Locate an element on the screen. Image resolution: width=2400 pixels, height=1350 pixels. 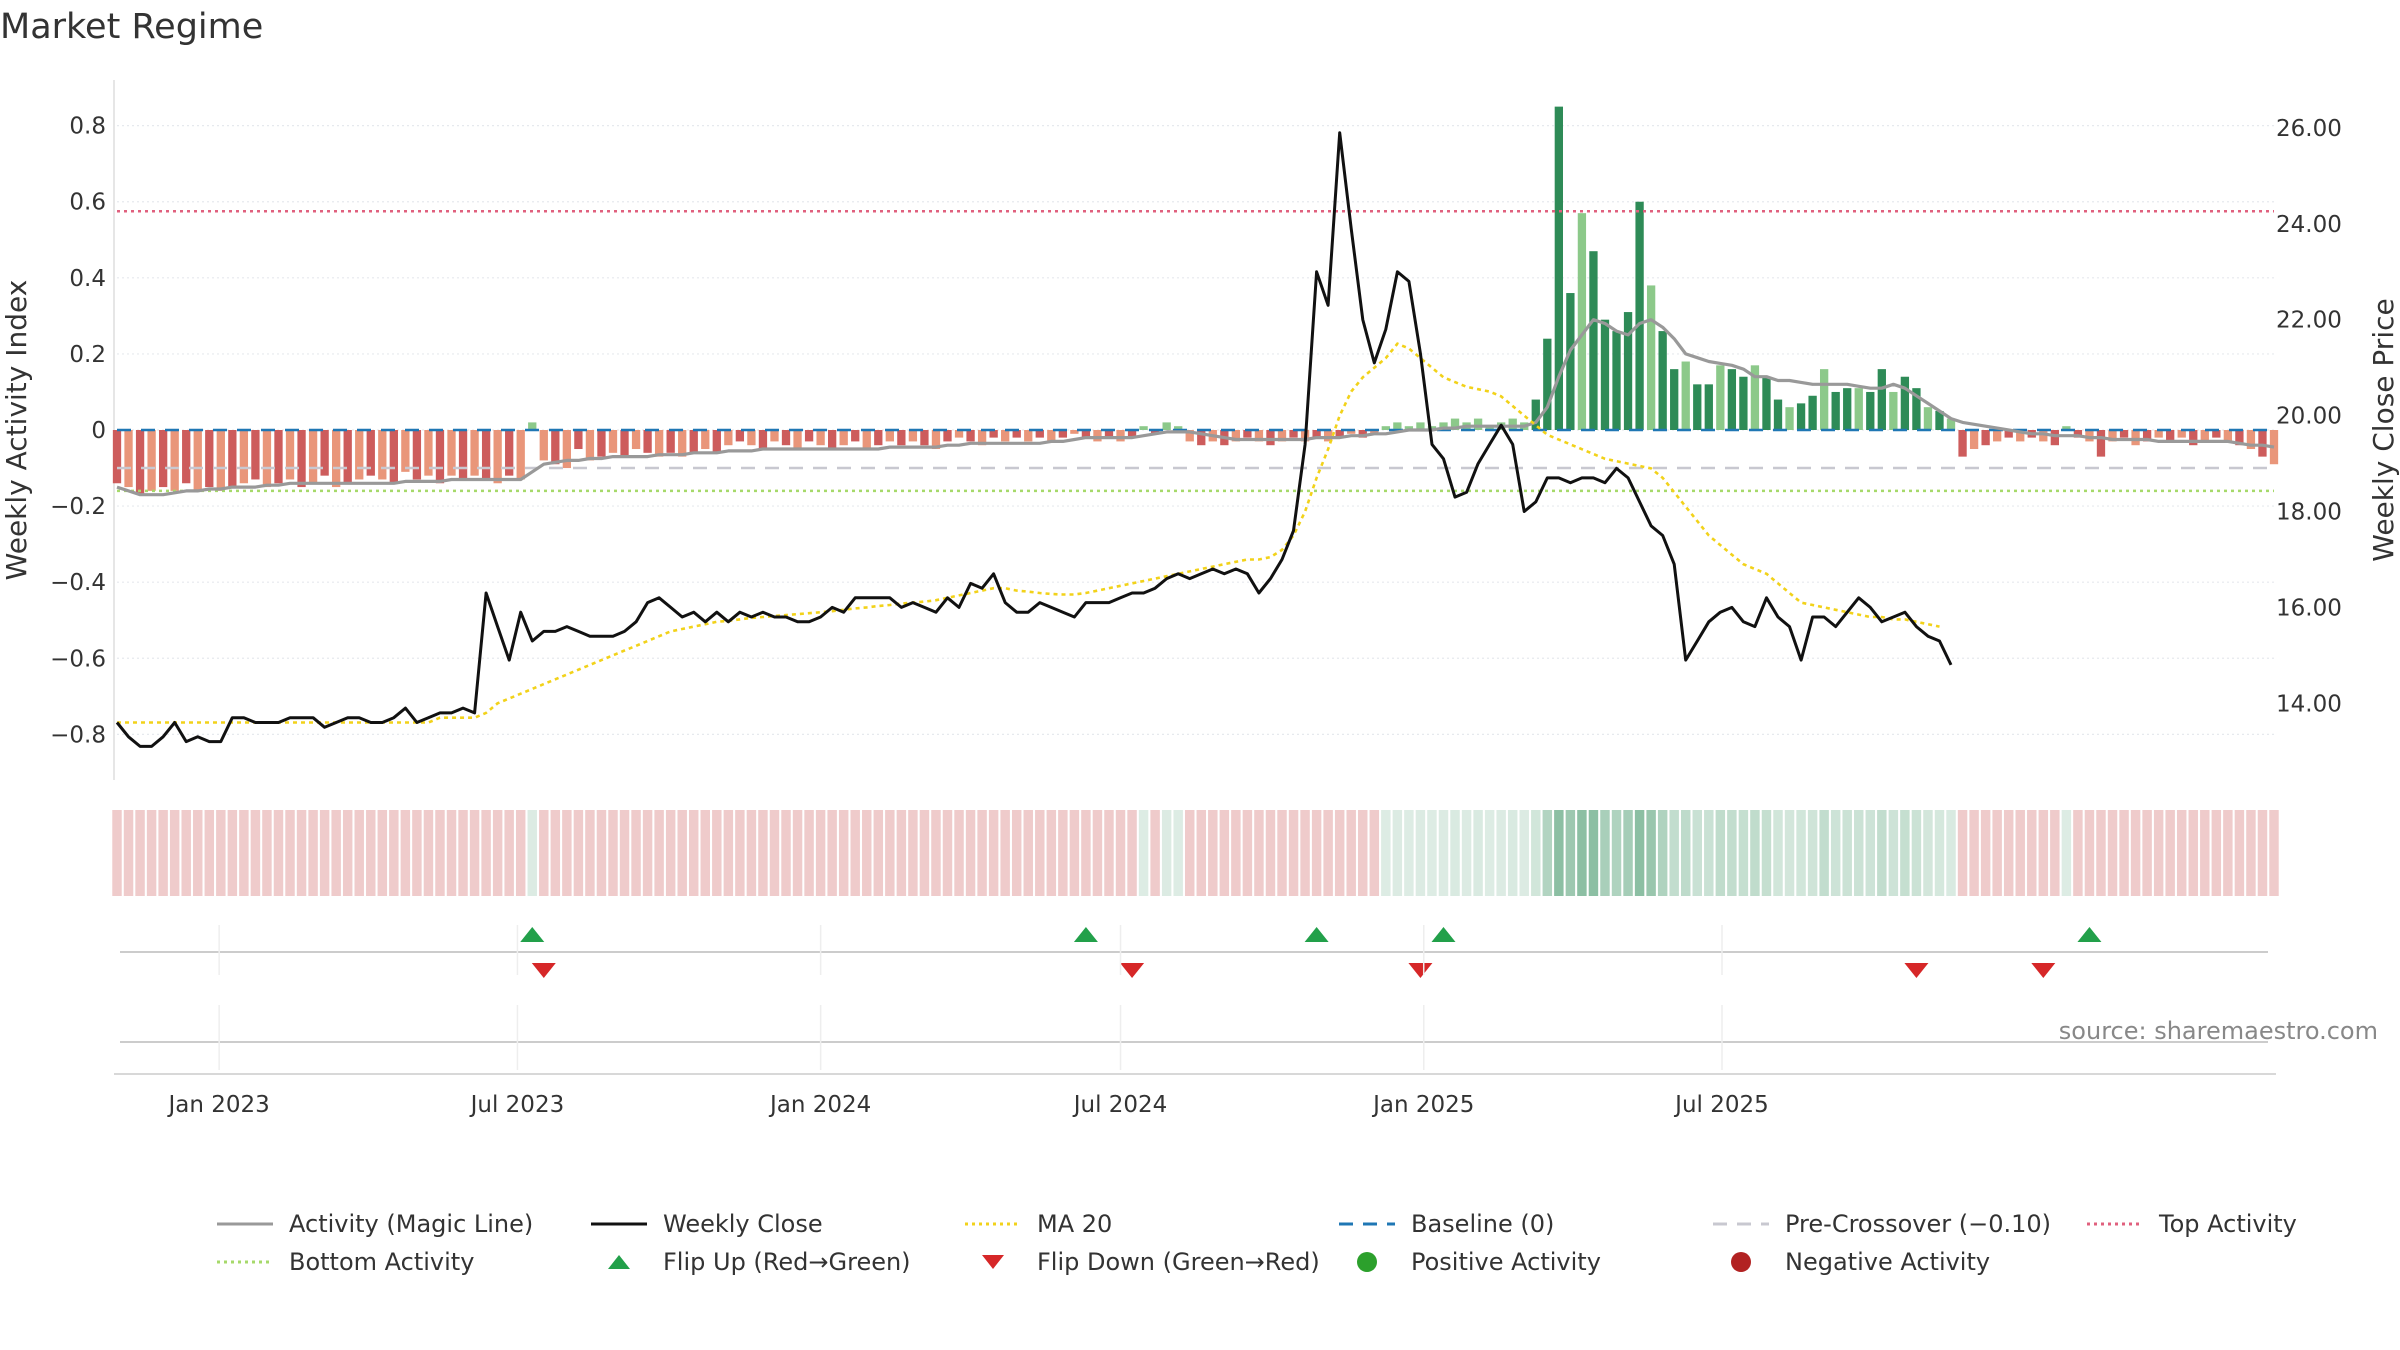
legend-item-baseline: Baseline (0) is located at coordinates (1524, 1224).